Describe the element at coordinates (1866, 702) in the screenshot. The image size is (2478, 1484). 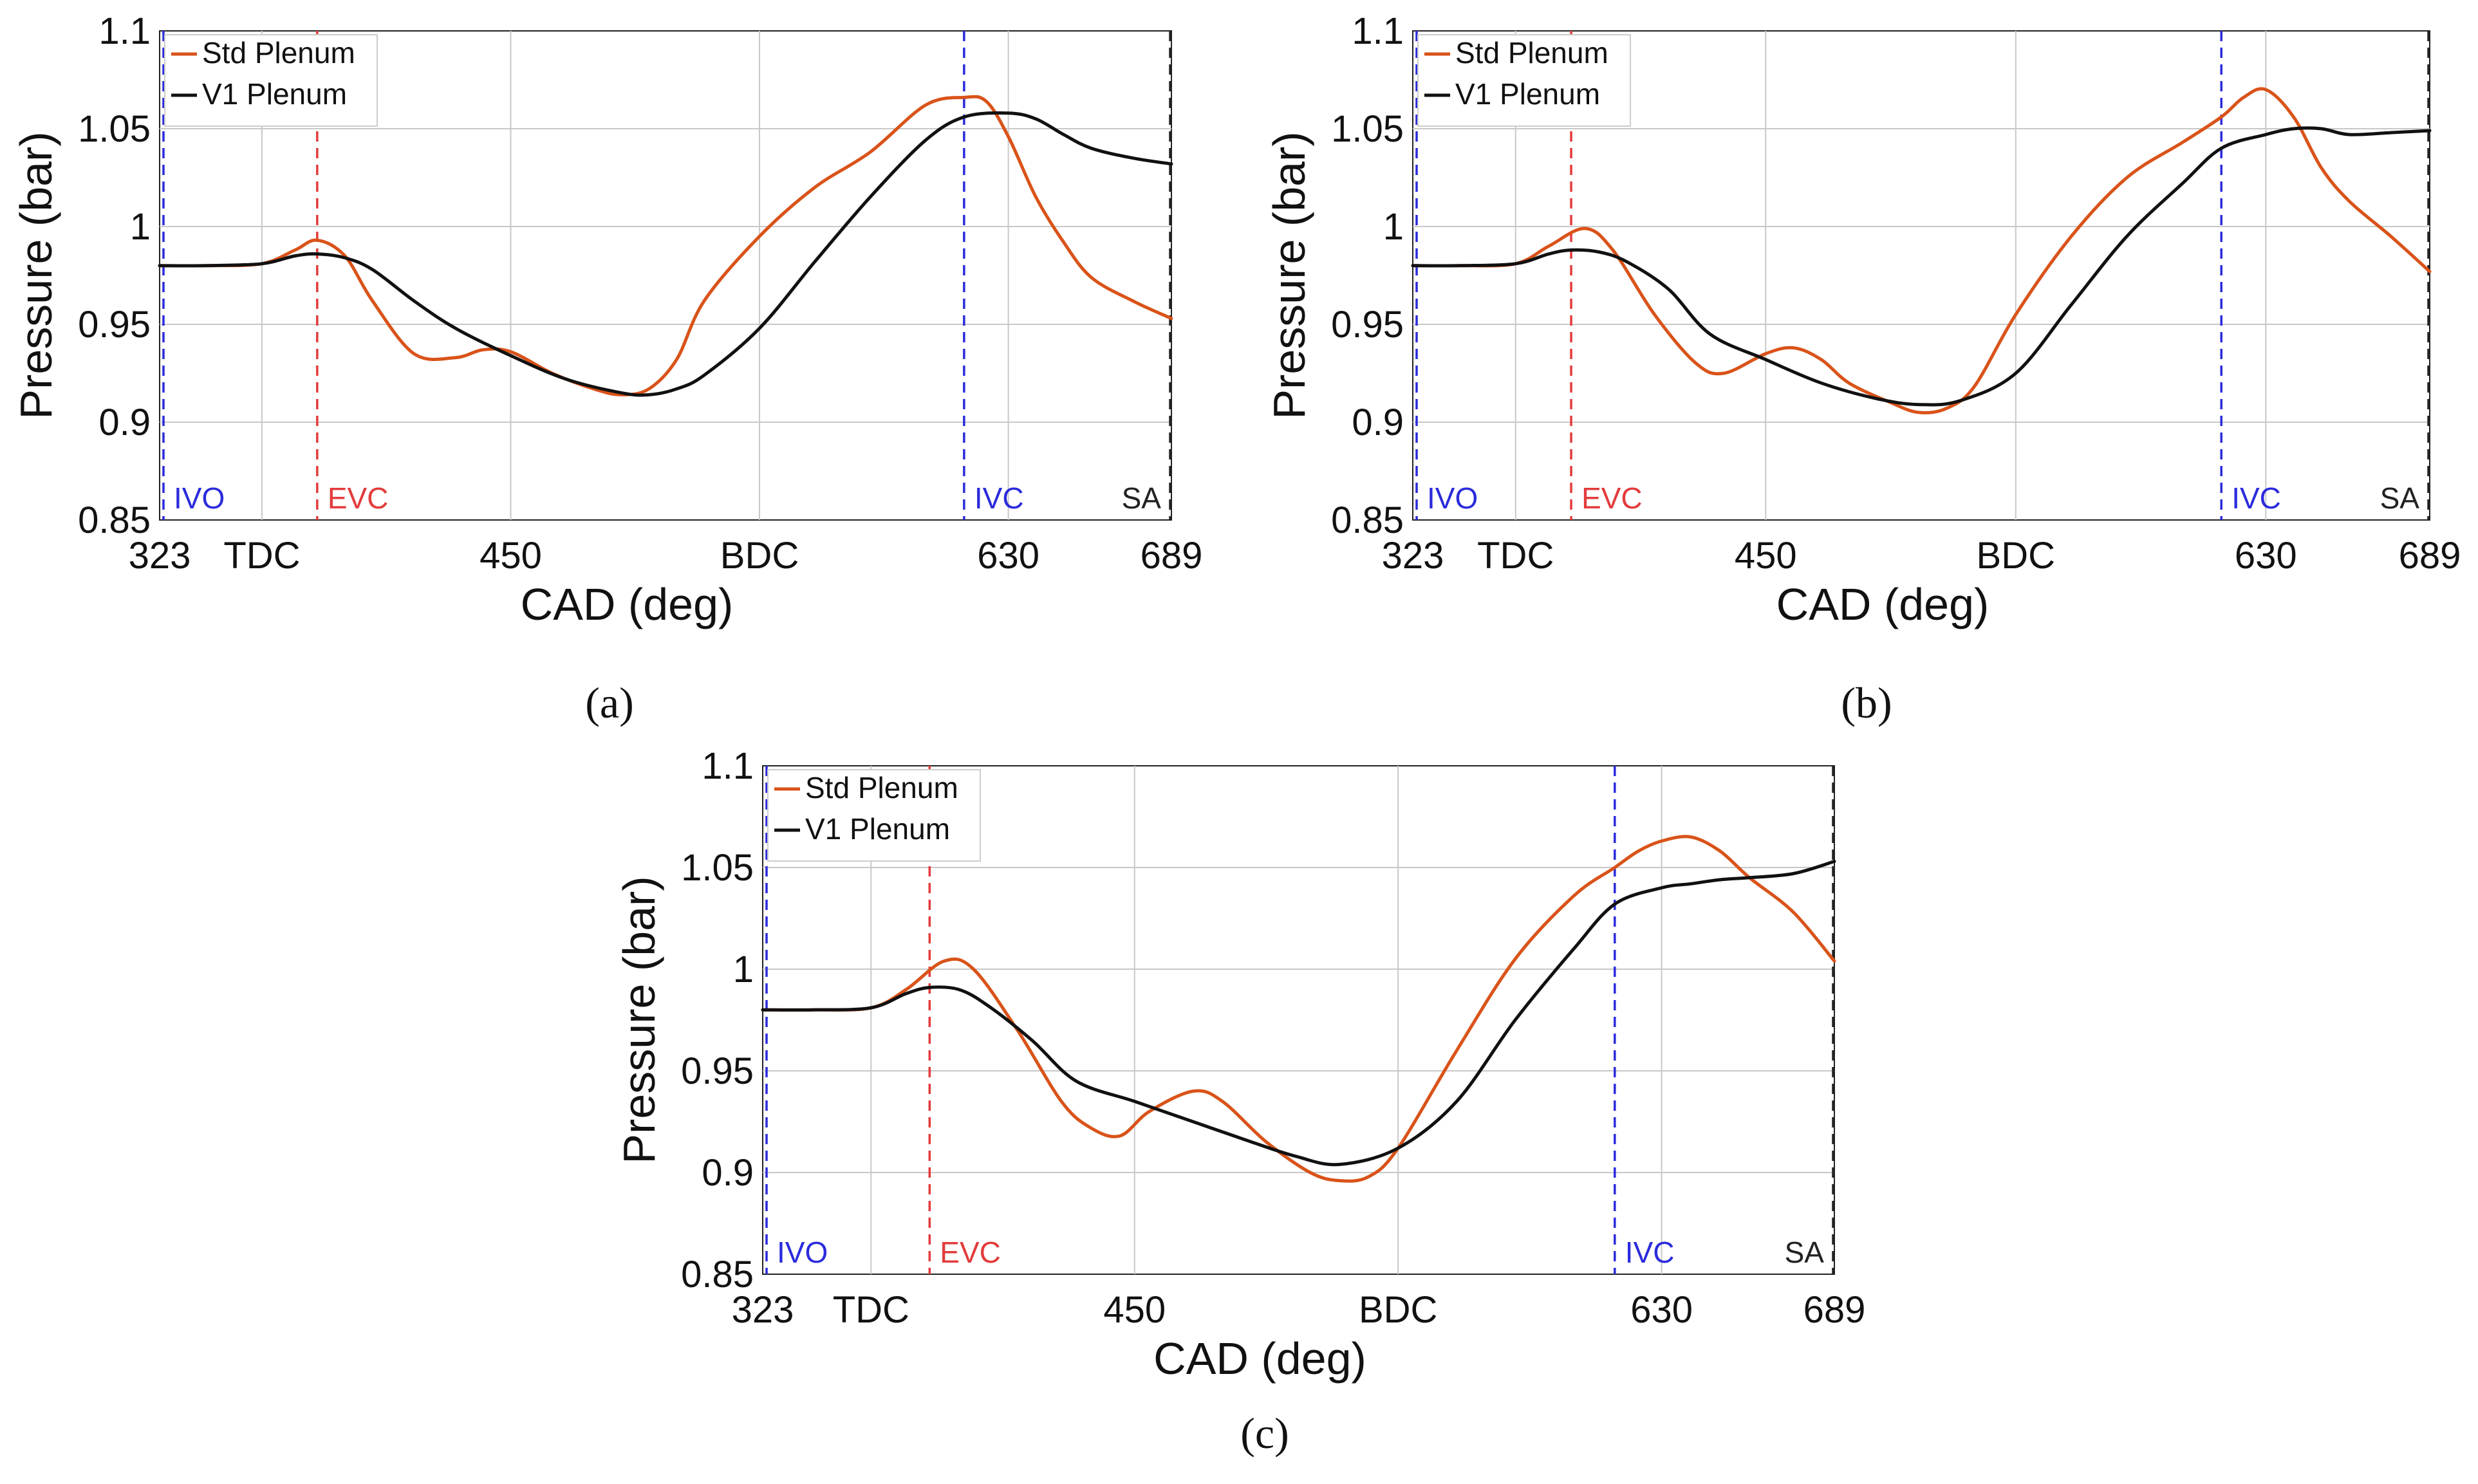
I see `panel-caption: (b)` at that location.